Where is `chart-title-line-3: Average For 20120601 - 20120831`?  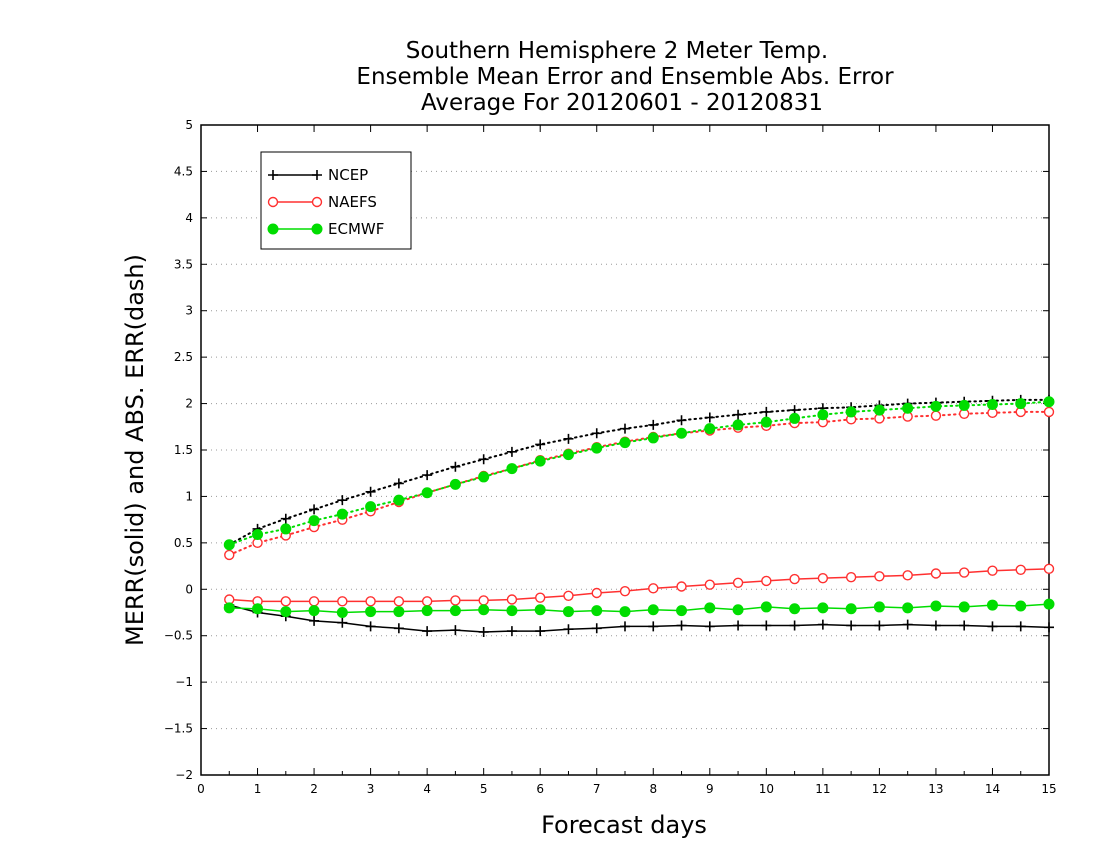 chart-title-line-3: Average For 20120601 - 20120831 is located at coordinates (622, 103).